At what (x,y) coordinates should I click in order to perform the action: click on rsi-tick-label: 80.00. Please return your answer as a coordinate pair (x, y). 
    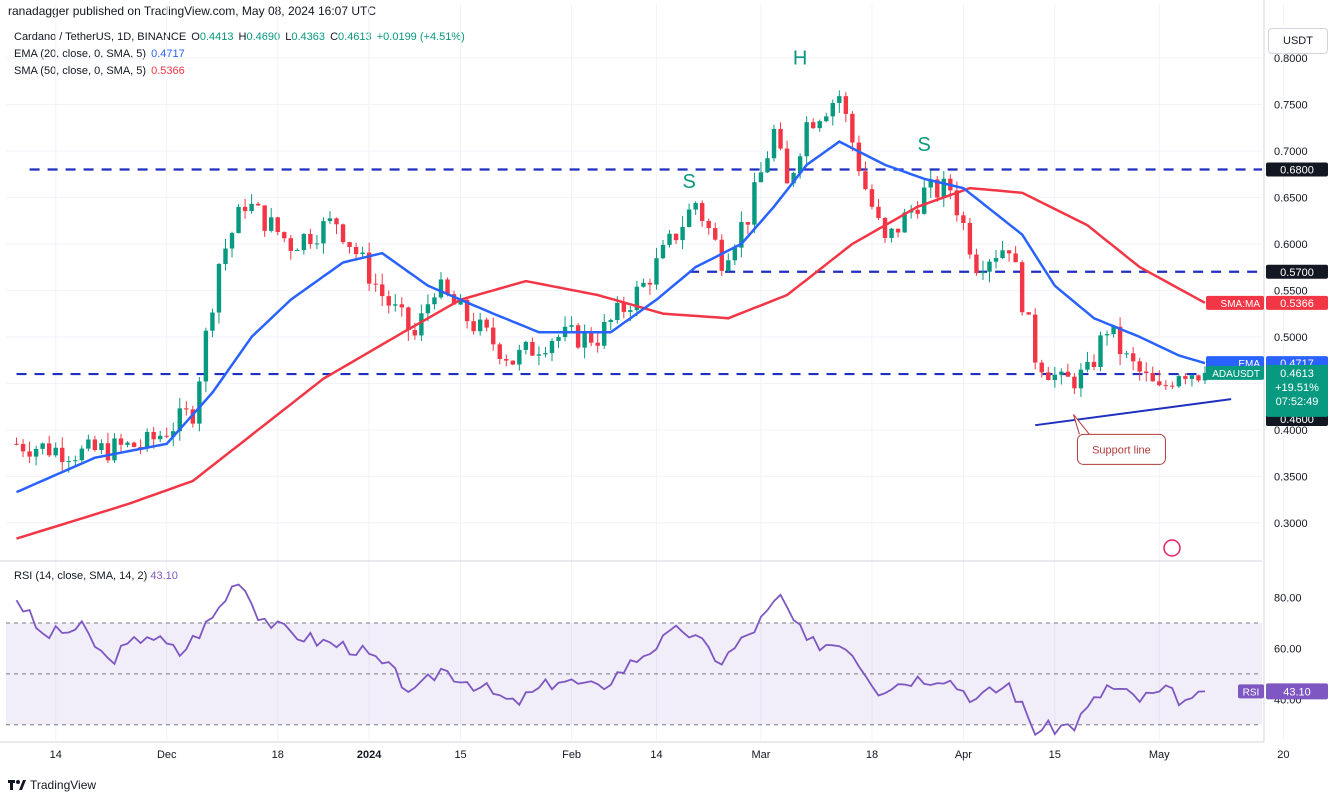
    Looking at the image, I should click on (1288, 599).